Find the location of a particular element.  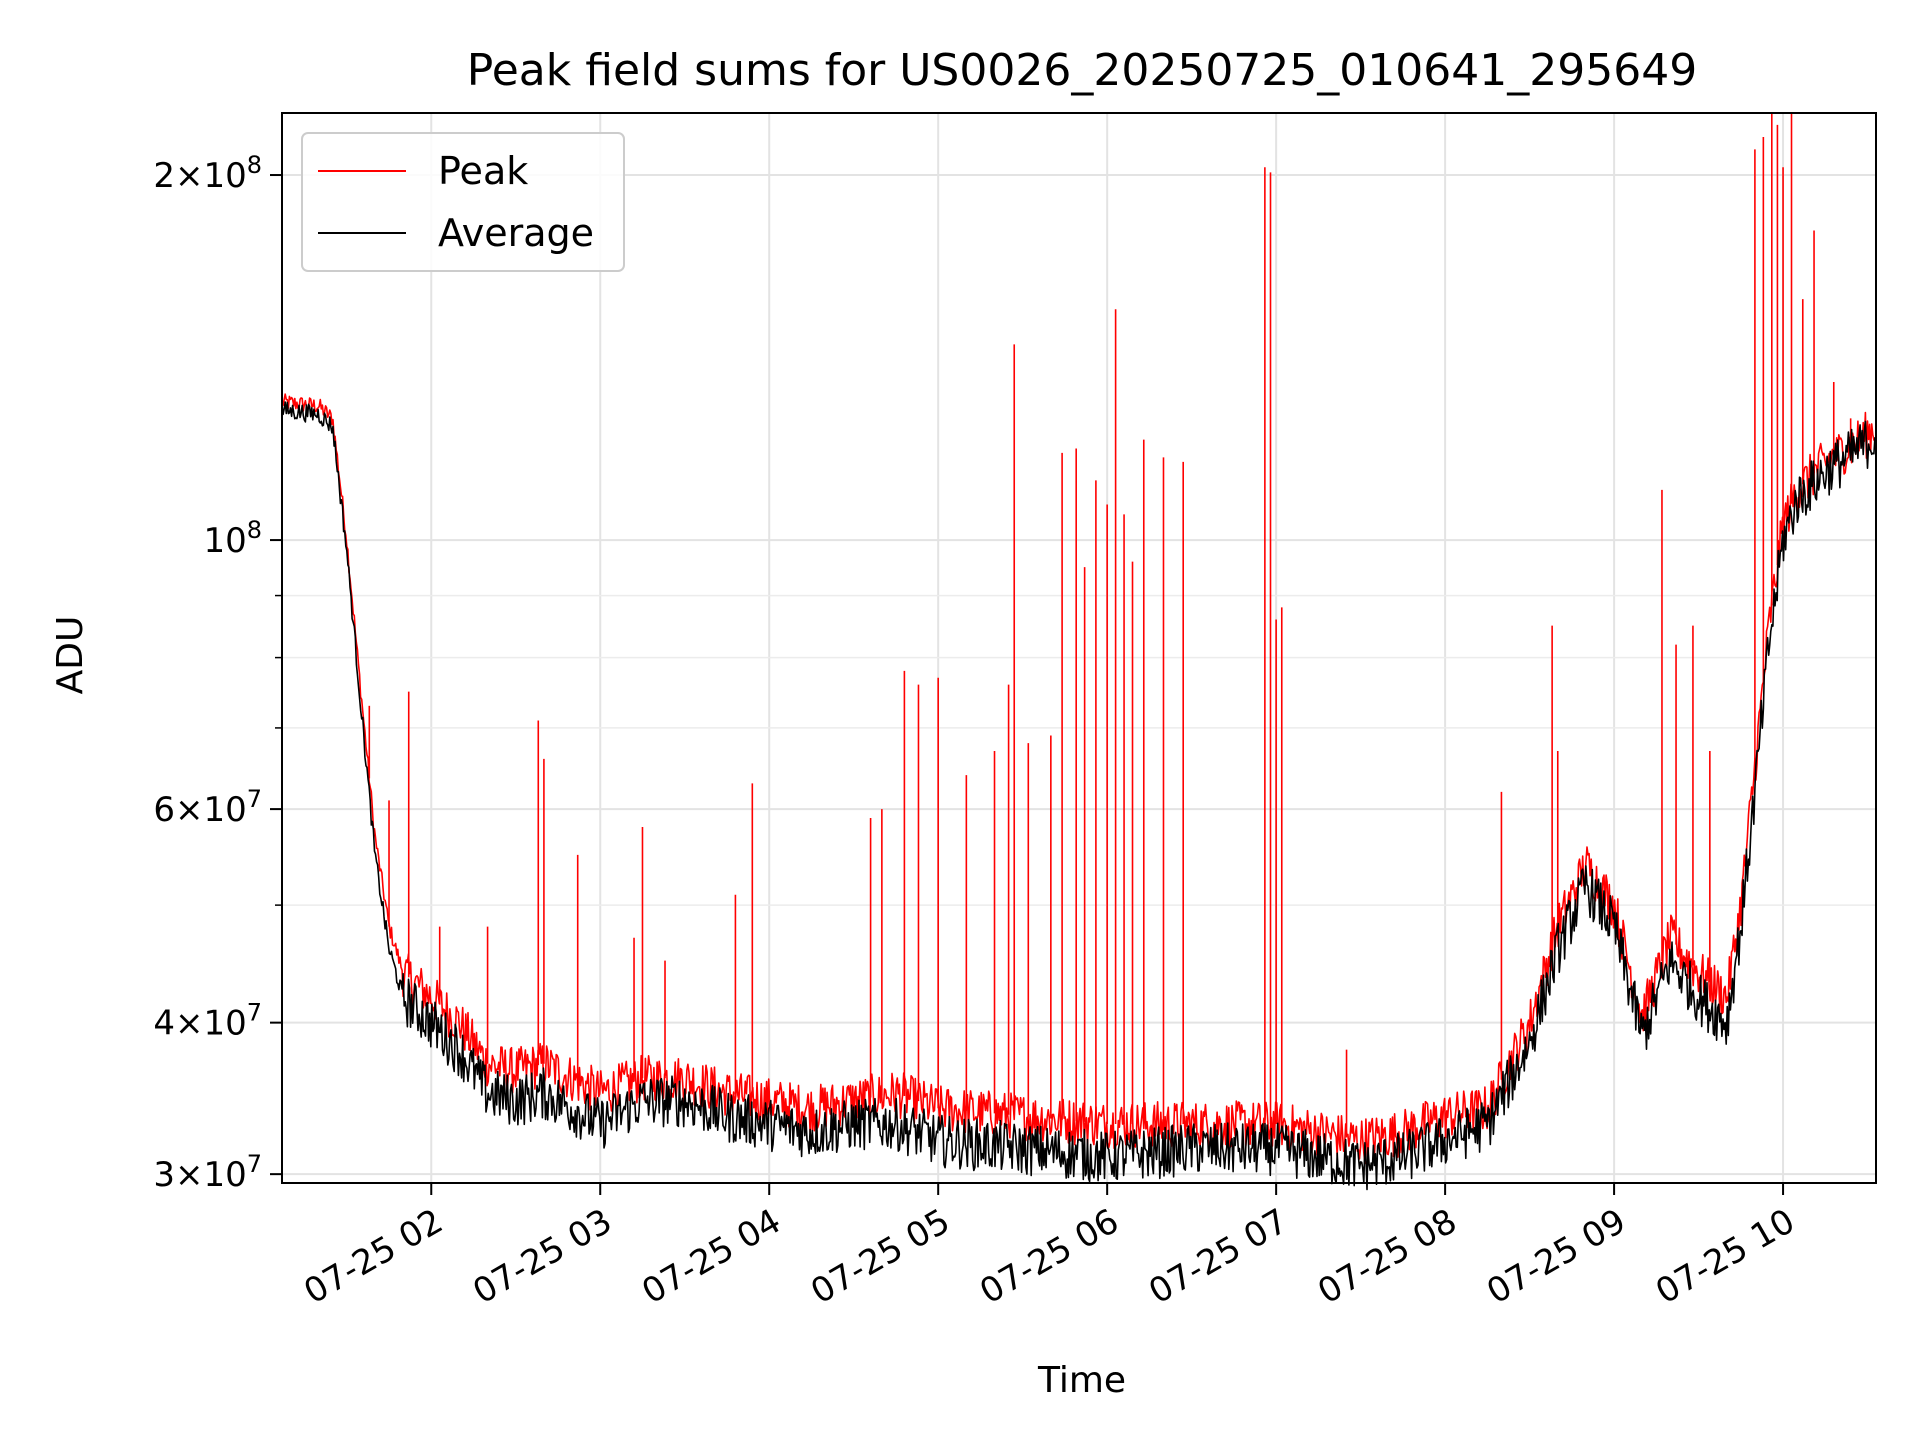

y-tick-label: 6×107 is located at coordinates (207, 807).